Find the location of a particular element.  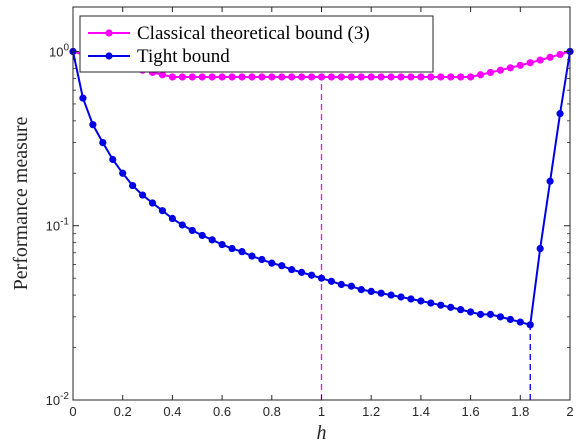

x-tick-label: 0.4 is located at coordinates (172, 411).